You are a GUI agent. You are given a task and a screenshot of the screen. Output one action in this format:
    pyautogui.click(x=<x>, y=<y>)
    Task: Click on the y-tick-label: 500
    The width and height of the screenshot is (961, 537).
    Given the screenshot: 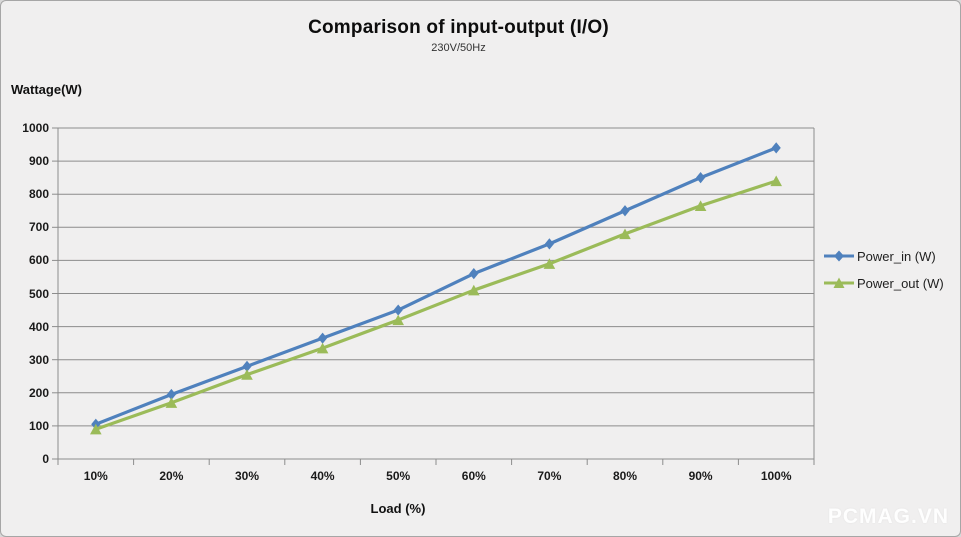 What is the action you would take?
    pyautogui.click(x=38, y=293)
    